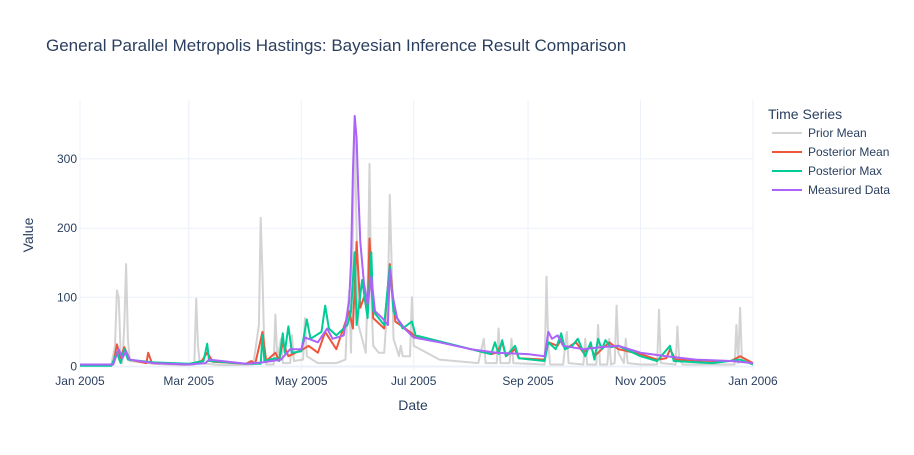 The width and height of the screenshot is (914, 455). I want to click on x-tick-label: Sep 2005, so click(528, 381).